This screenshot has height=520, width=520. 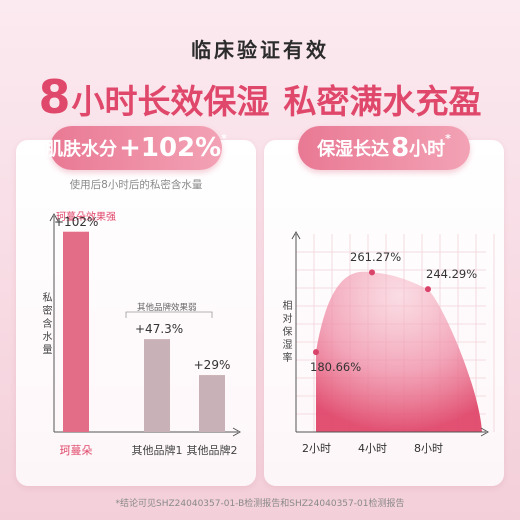 I want to click on duration-pill: 保湿长达 8 小时 *, so click(x=384, y=148).